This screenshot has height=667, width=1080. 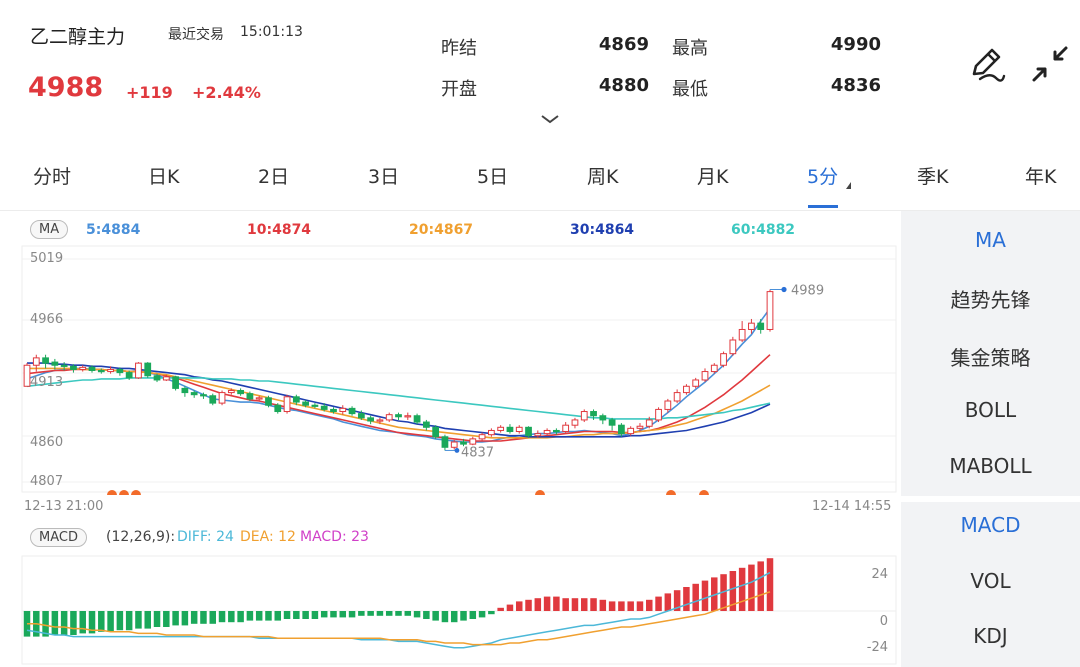 What do you see at coordinates (47, 442) in the screenshot?
I see `y-axis-label: 4860` at bounding box center [47, 442].